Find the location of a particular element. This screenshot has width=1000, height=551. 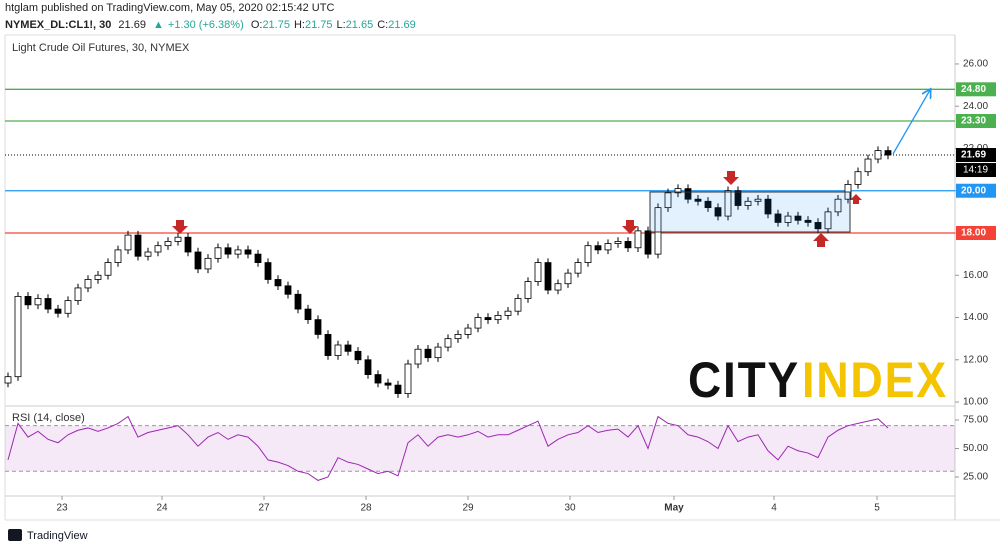

symbol: NYMEX_DL:CL1!, 30 is located at coordinates (58, 25).